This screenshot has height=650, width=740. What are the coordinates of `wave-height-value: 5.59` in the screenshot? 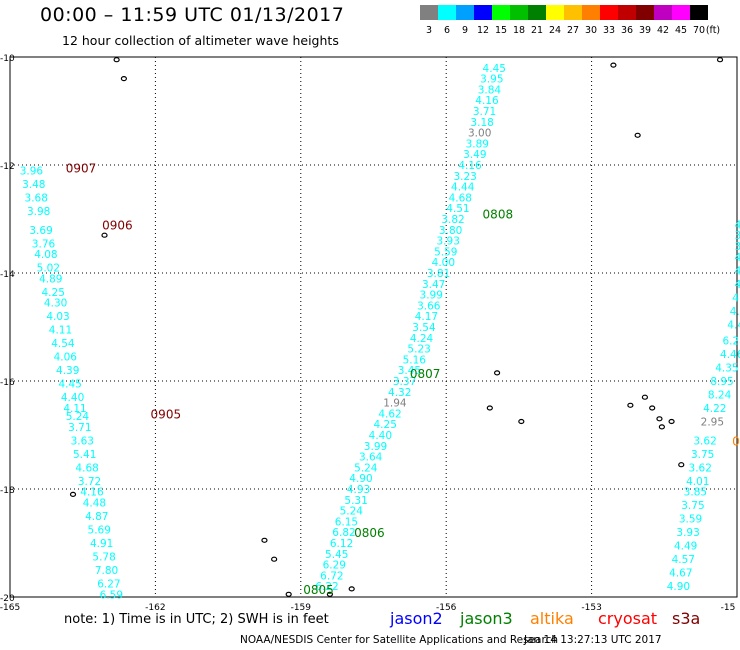 It's located at (445, 252).